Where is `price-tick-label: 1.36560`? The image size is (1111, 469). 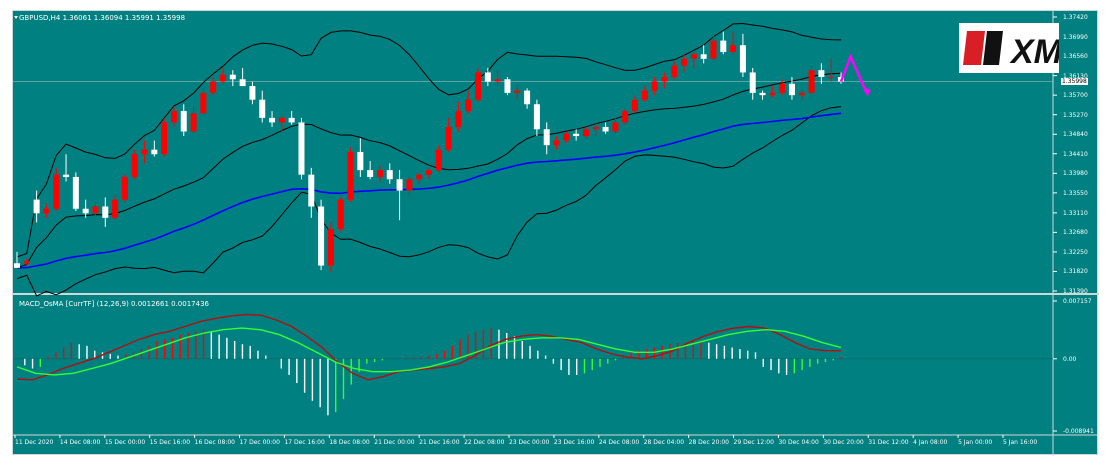 price-tick-label: 1.36560 is located at coordinates (1075, 57).